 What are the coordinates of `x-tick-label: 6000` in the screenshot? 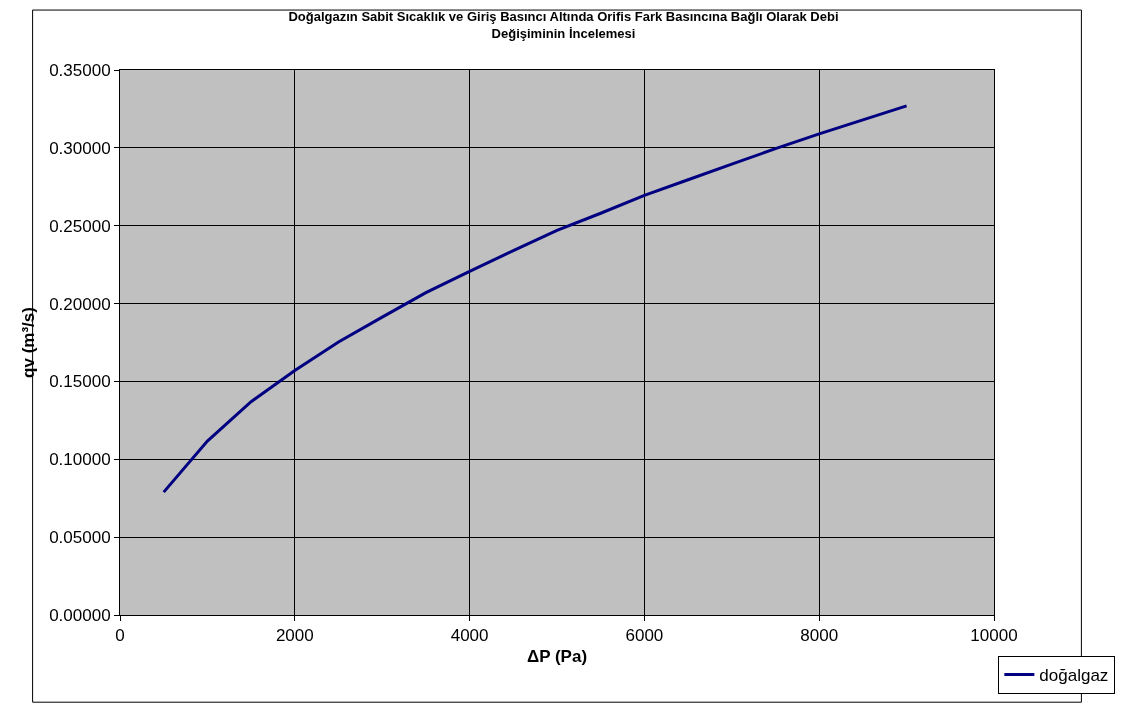 It's located at (644, 636).